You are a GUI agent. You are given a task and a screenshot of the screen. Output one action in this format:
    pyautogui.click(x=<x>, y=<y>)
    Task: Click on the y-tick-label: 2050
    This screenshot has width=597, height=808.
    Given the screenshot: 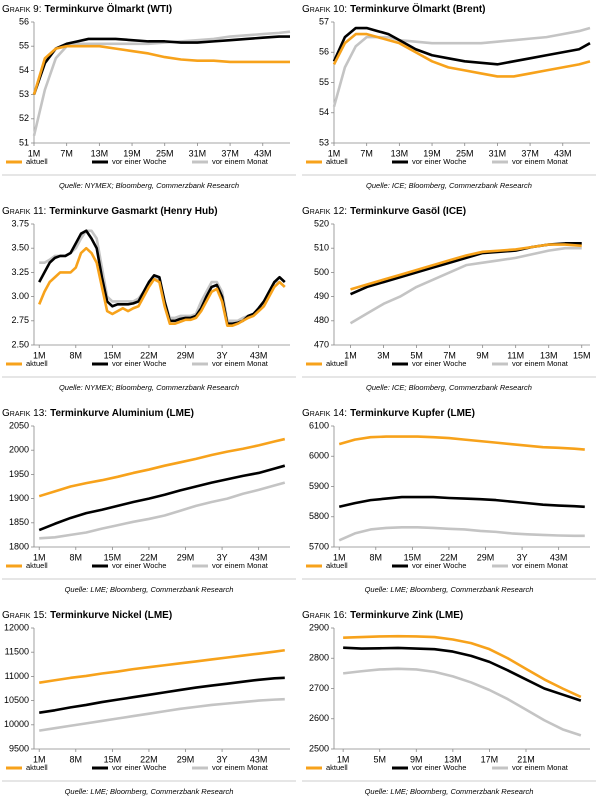 What is the action you would take?
    pyautogui.click(x=19, y=425)
    